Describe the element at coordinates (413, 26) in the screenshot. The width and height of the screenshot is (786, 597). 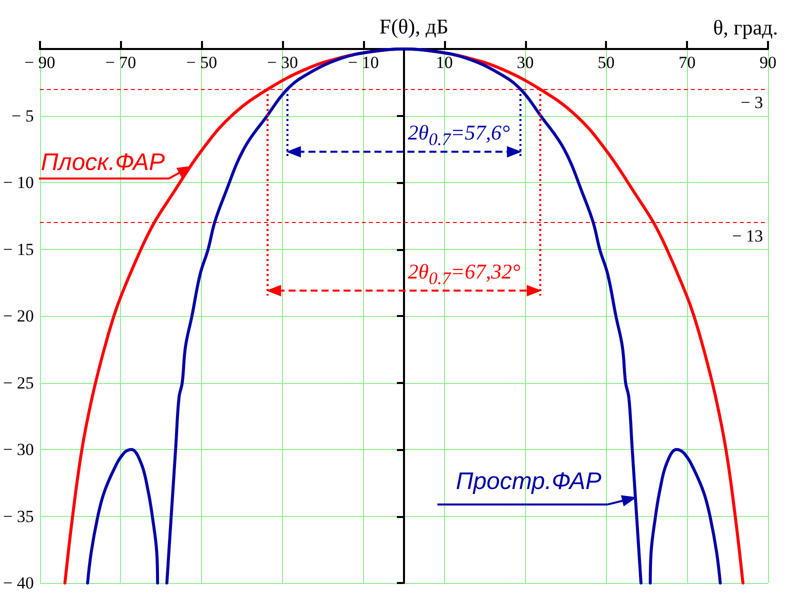
I see `y-axis-title: F(θ), дБ` at that location.